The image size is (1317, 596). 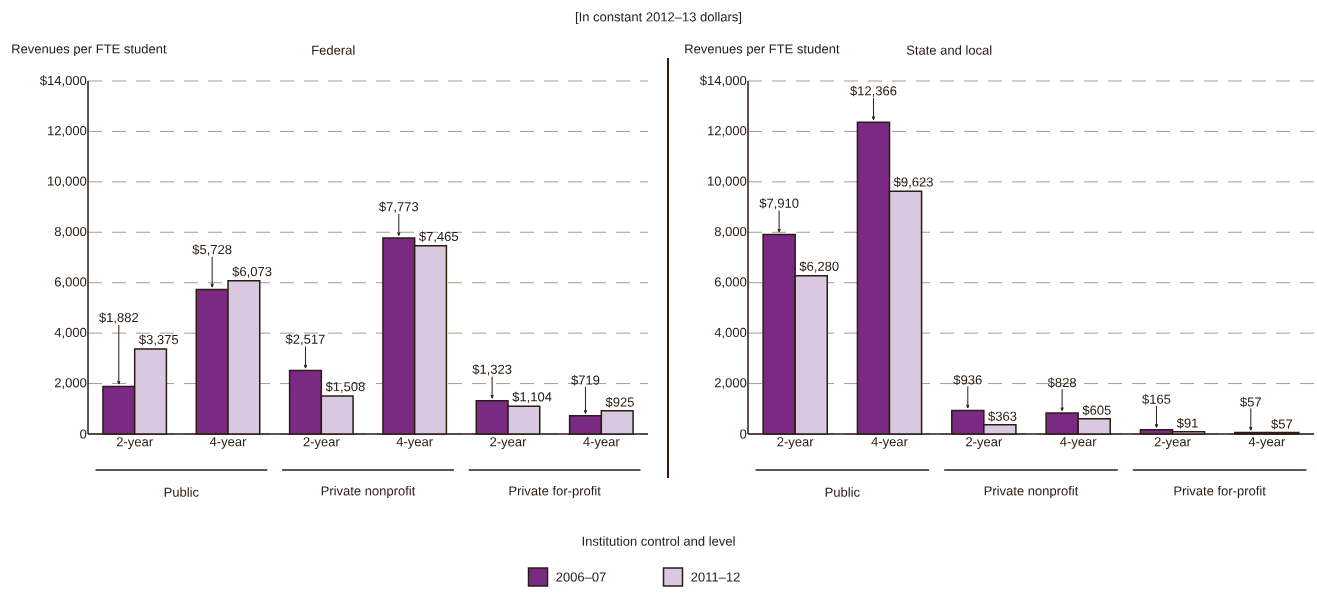 I want to click on data-label: $7,465, so click(x=439, y=237).